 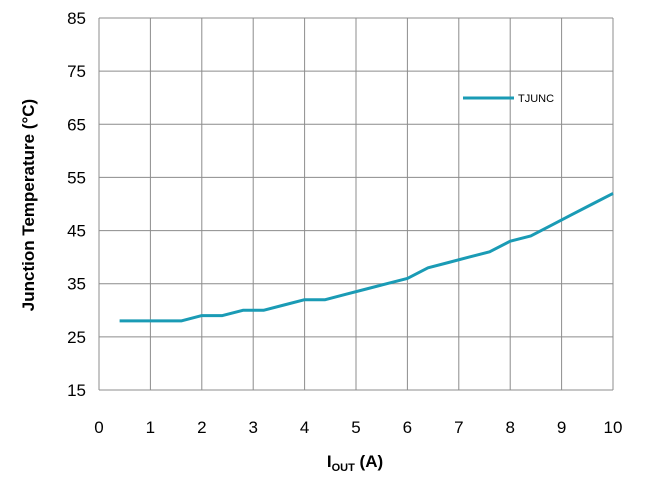 I want to click on x-tick-label: 5, so click(x=355, y=427).